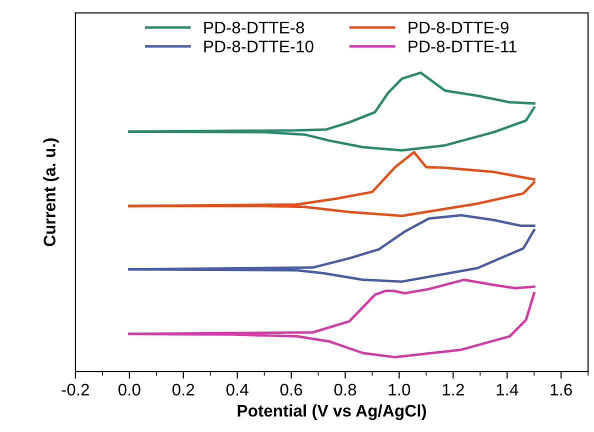 The height and width of the screenshot is (432, 594). What do you see at coordinates (75, 390) in the screenshot?
I see `x-tick-label: -0.2` at bounding box center [75, 390].